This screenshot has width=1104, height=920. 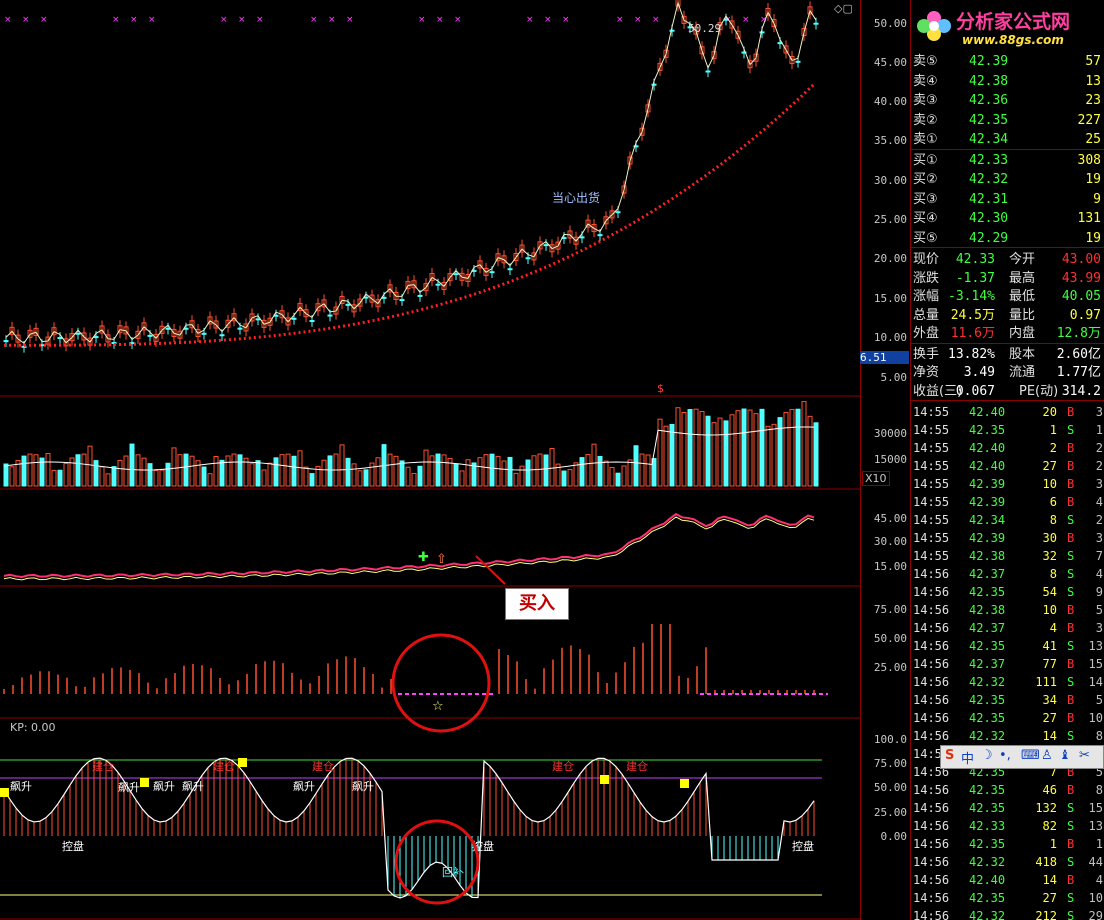 What do you see at coordinates (987, 826) in the screenshot?
I see `tick-price: 42.33` at bounding box center [987, 826].